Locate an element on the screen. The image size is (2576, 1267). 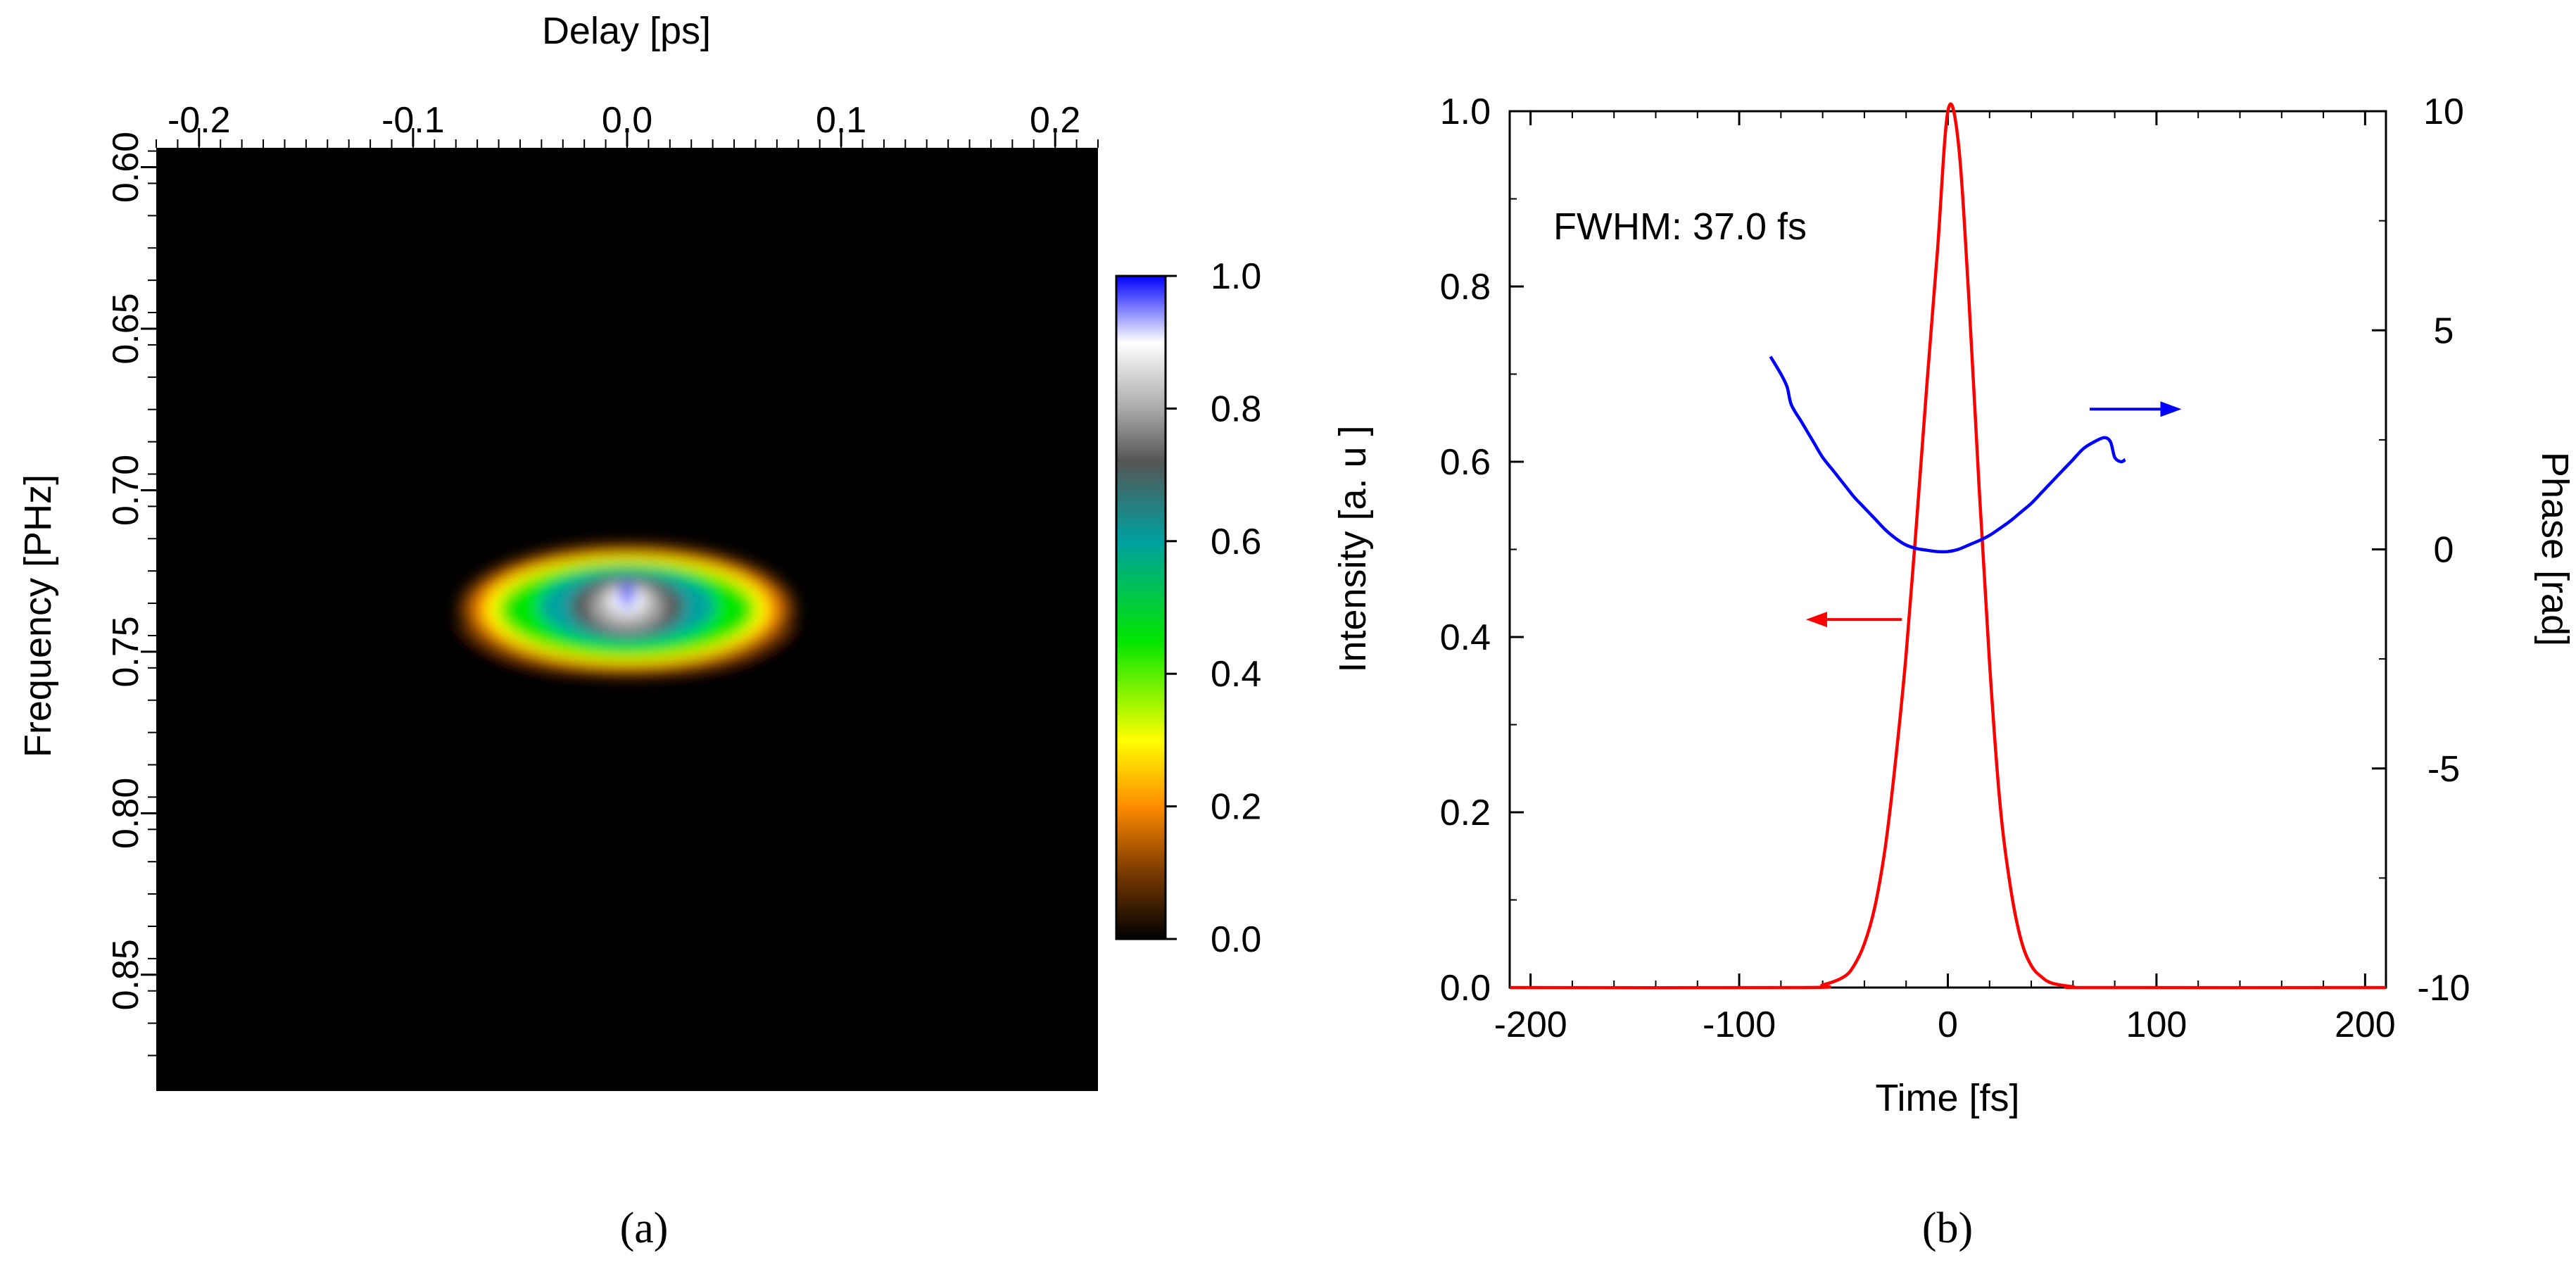
line-y-ticks: 0.0 0.2 0.4 0.6 0.8 1.0 is located at coordinates (1482, 550).